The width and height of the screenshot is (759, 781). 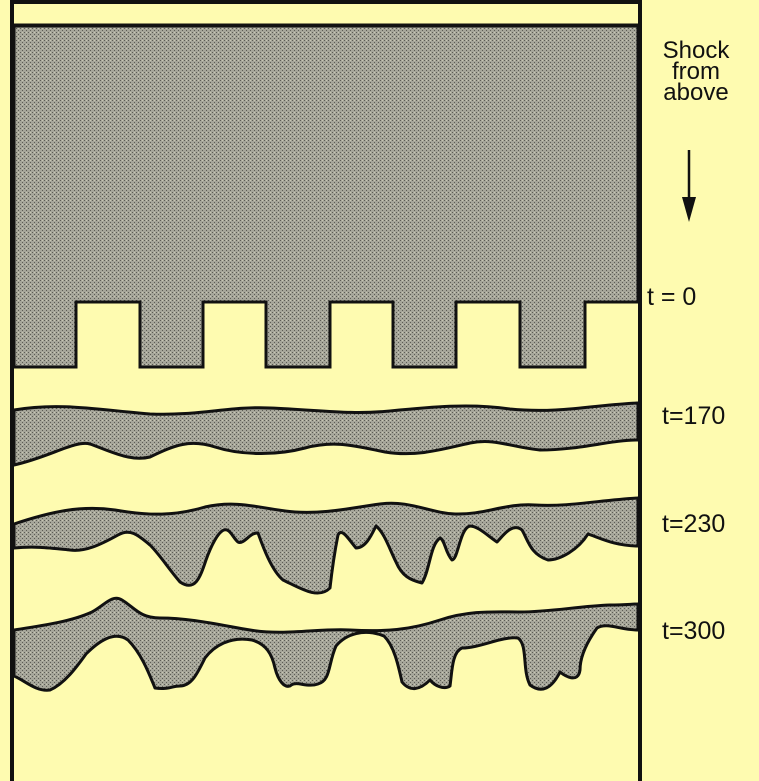 What do you see at coordinates (694, 631) in the screenshot?
I see `time-label-t300: t=300` at bounding box center [694, 631].